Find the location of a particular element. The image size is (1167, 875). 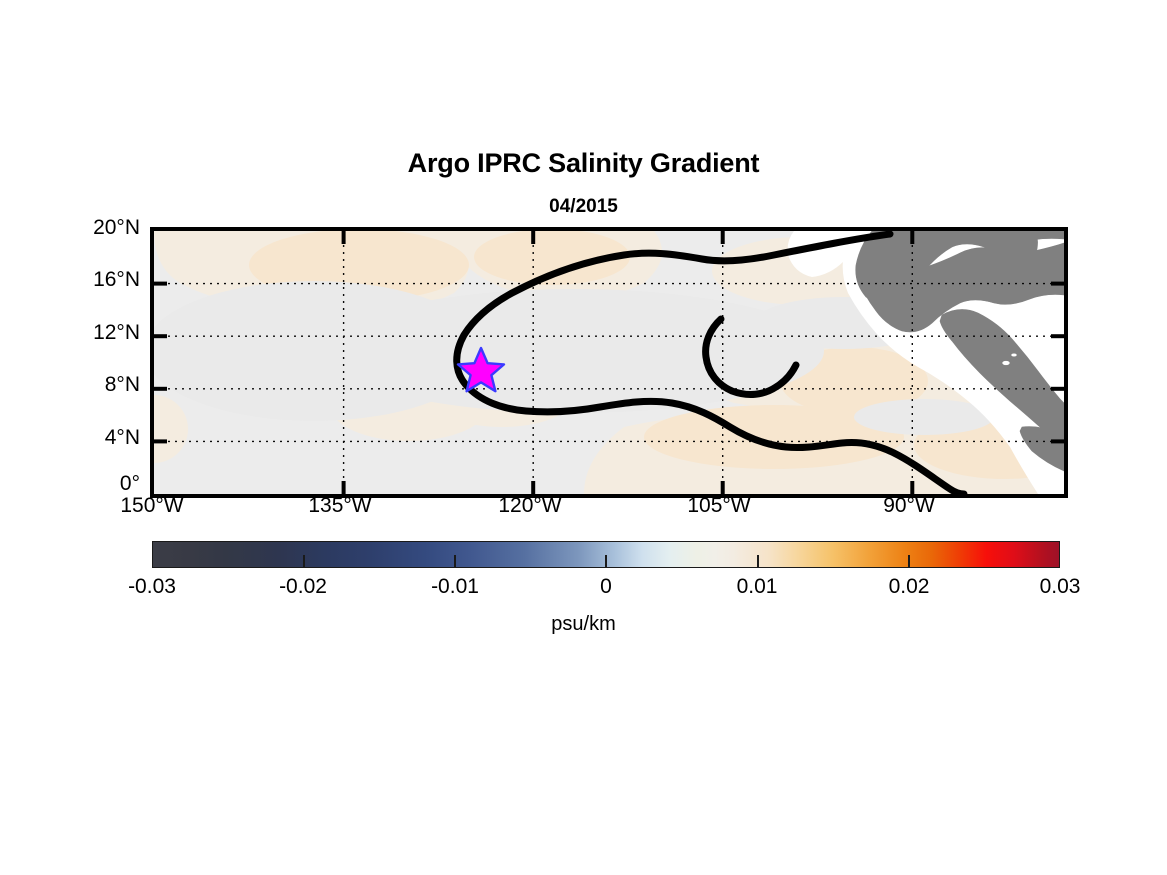

colorbar-unit-label: psu/km is located at coordinates (583, 624).